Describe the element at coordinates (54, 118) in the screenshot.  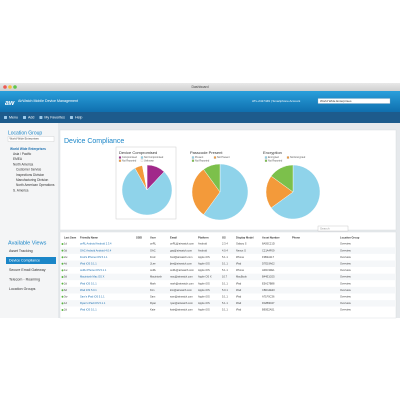
I see `nav-item: My Favorites` at that location.